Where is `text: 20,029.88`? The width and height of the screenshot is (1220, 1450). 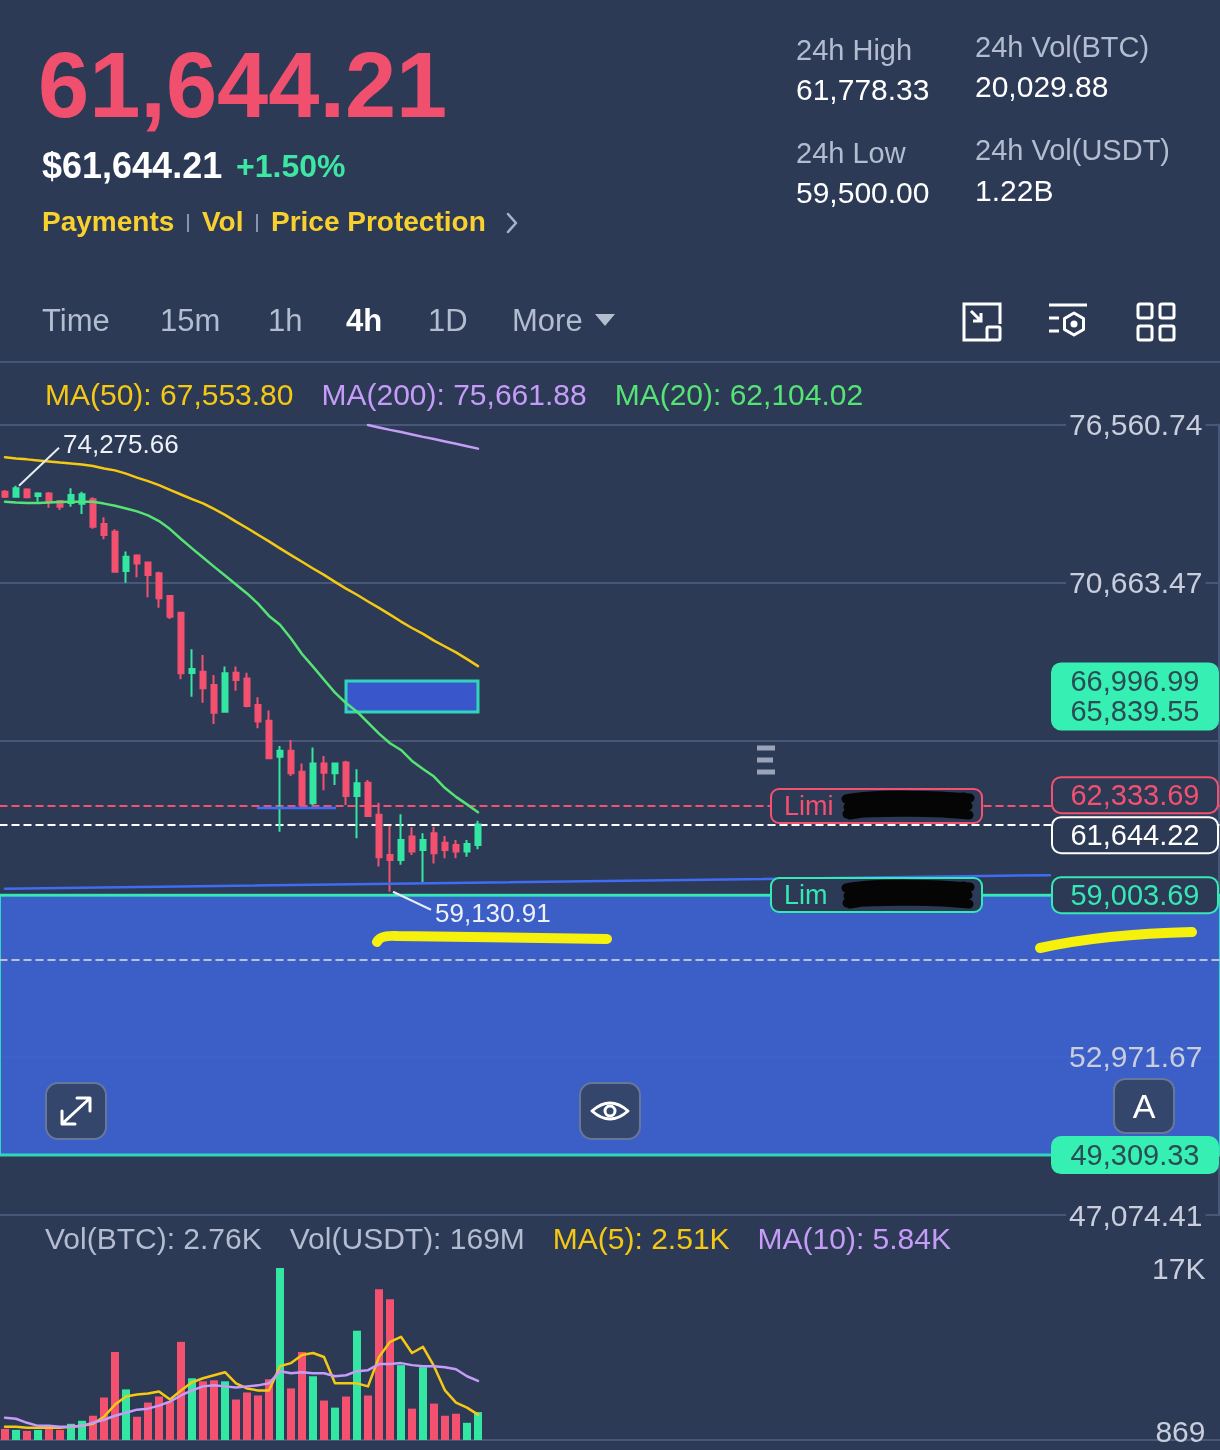
text: 20,029.88 is located at coordinates (1042, 87).